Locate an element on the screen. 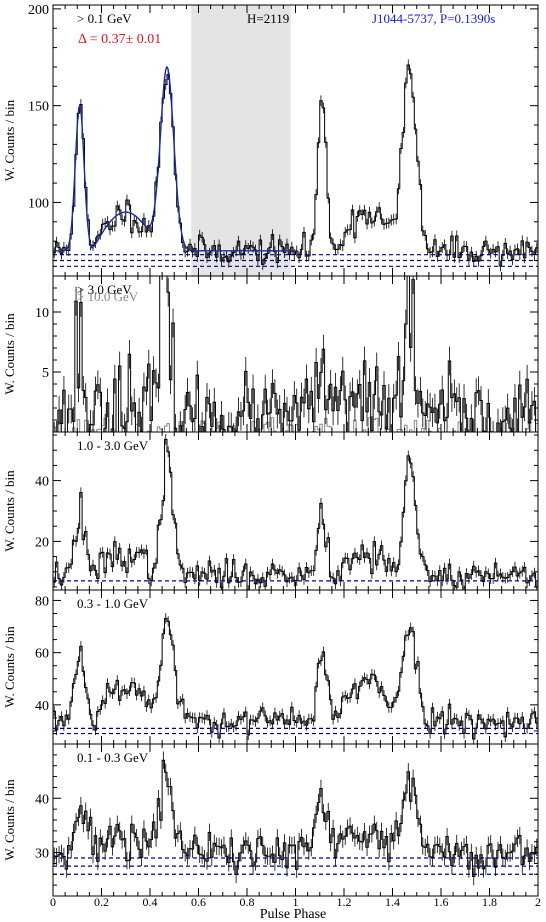  pulsar-name-label: J1044-5737, P=0.1390s is located at coordinates (433, 18).